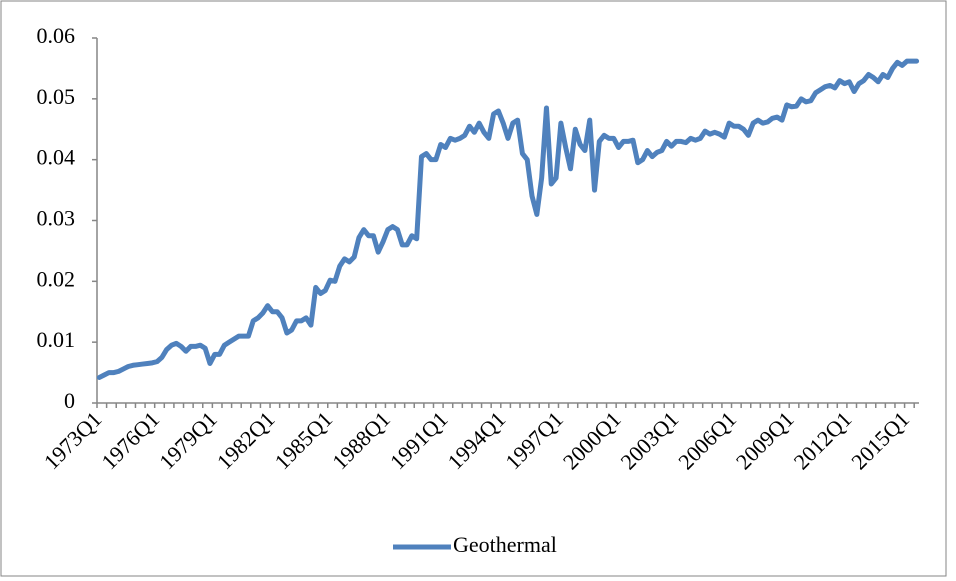 This screenshot has height=581, width=956. Describe the element at coordinates (69, 400) in the screenshot. I see `y-tick-label: 0` at that location.